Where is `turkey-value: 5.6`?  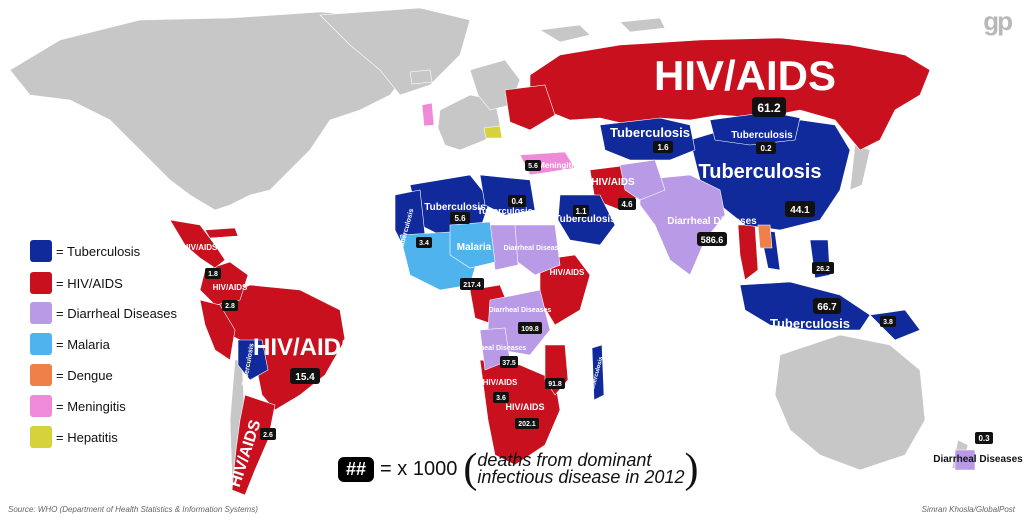 turkey-value: 5.6 is located at coordinates (533, 166).